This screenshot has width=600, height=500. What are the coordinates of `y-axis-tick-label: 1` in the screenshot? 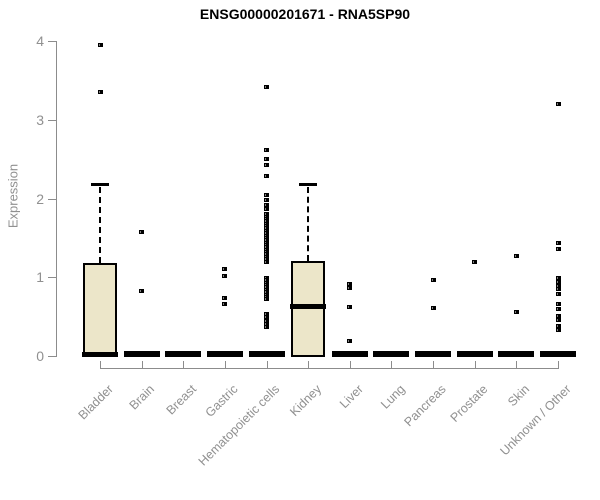 It's located at (40, 277).